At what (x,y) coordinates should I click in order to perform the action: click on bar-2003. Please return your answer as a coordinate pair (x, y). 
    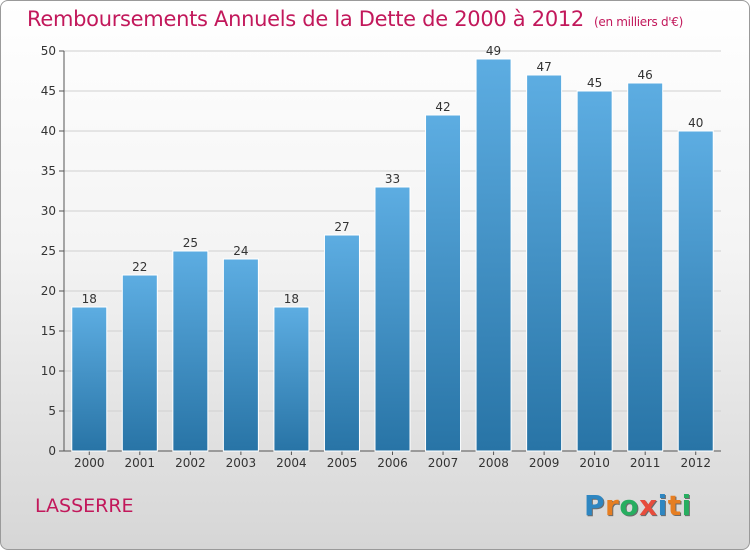
    Looking at the image, I should click on (240, 355).